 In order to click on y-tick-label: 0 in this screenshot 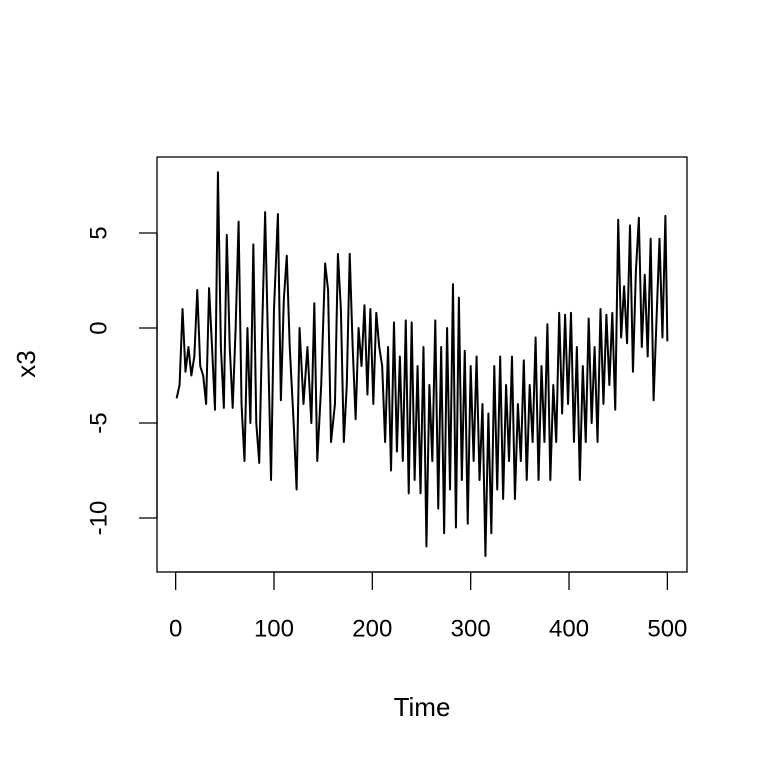, I will do `click(98, 327)`.